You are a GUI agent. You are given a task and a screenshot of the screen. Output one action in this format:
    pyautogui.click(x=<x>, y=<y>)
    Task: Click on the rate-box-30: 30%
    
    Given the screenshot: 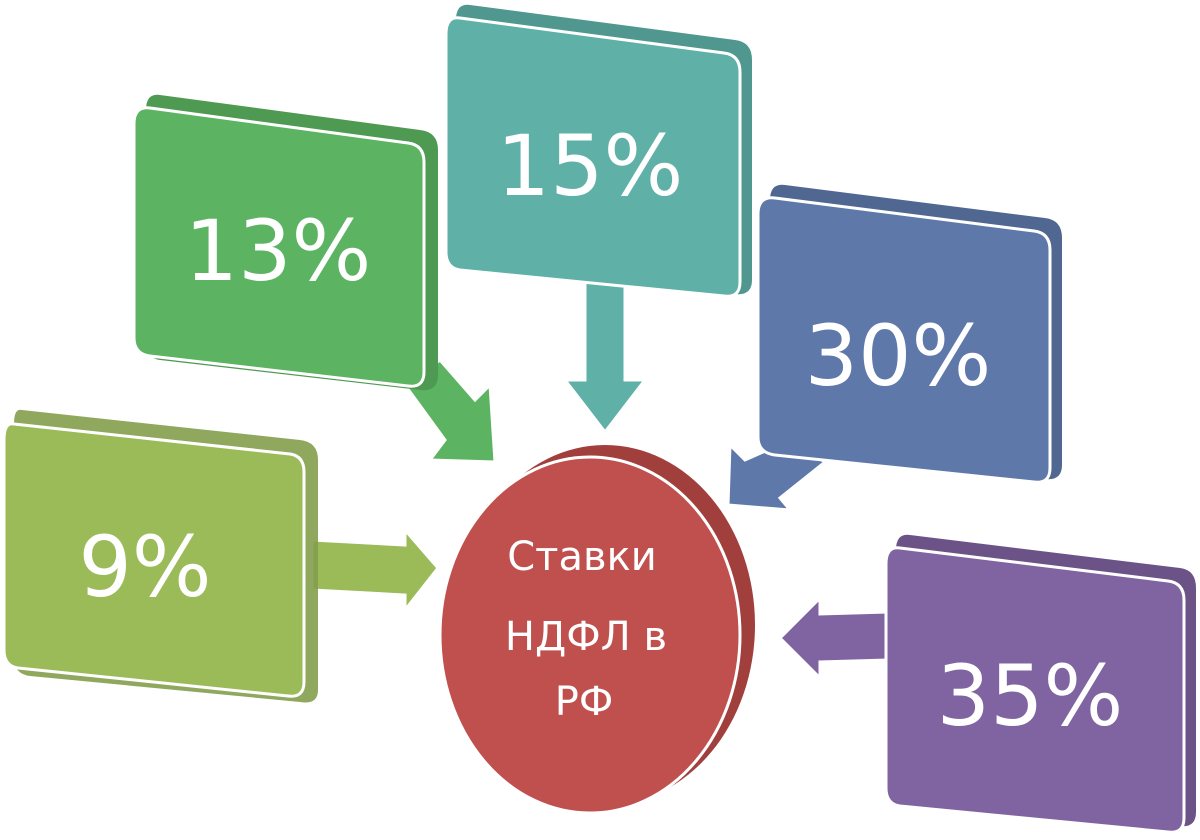 What is the action you would take?
    pyautogui.click(x=909, y=334)
    